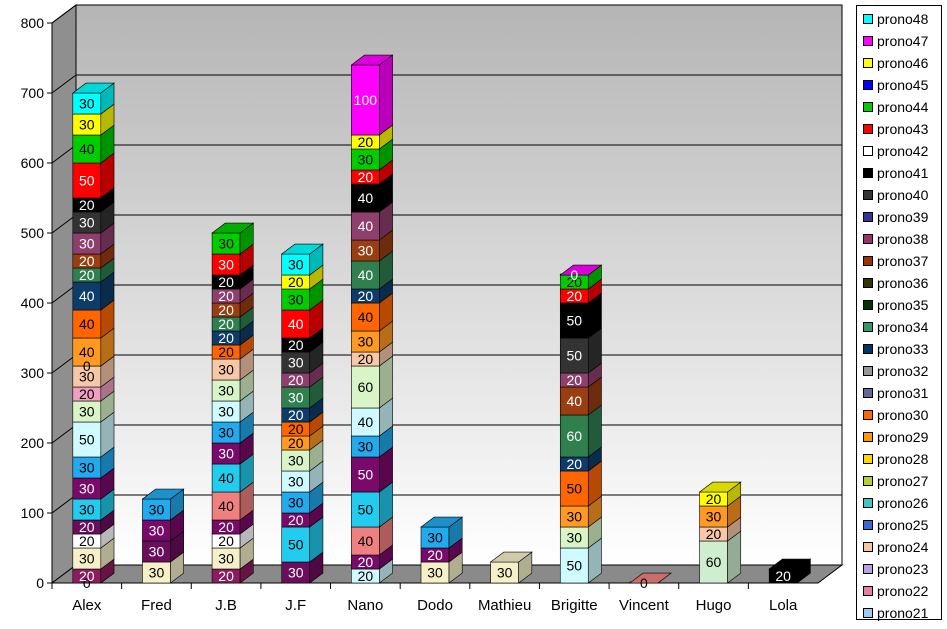 The height and width of the screenshot is (629, 947). I want to click on legend-item: prono33, so click(899, 349).